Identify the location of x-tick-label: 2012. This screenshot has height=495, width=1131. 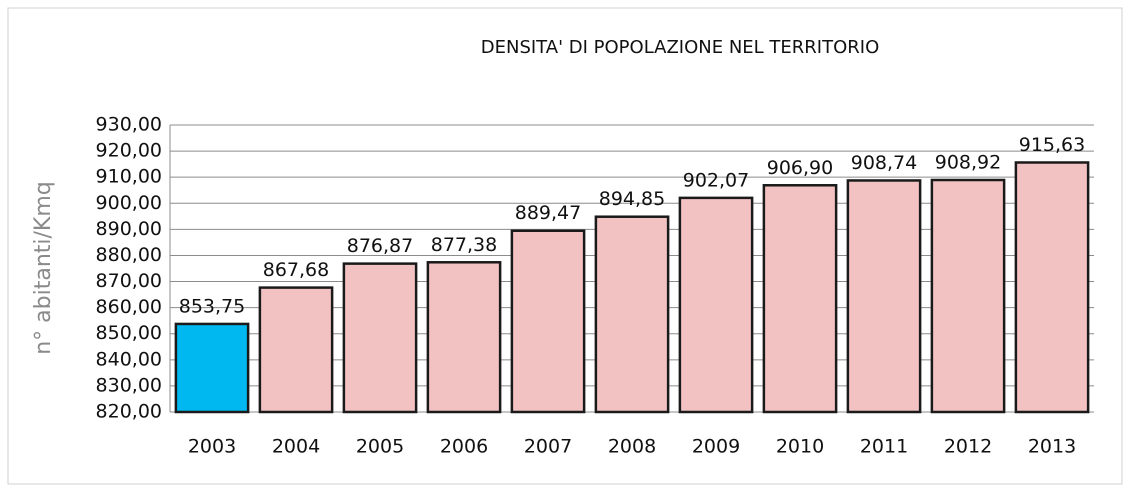
(968, 447).